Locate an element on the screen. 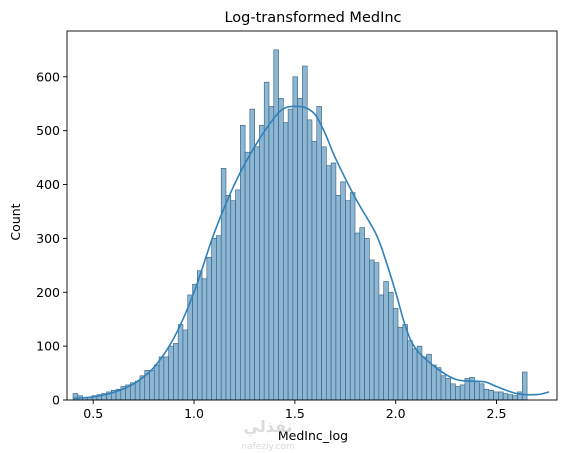 This screenshot has width=571, height=453. x-tick-label: 1.5 is located at coordinates (295, 413).